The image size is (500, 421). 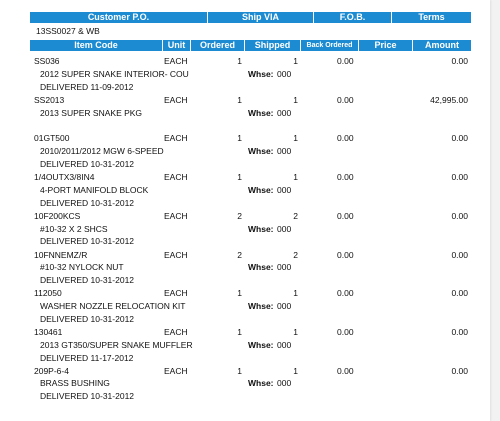 I want to click on description: 2013 SUPER SNAKE PKG, so click(x=91, y=112).